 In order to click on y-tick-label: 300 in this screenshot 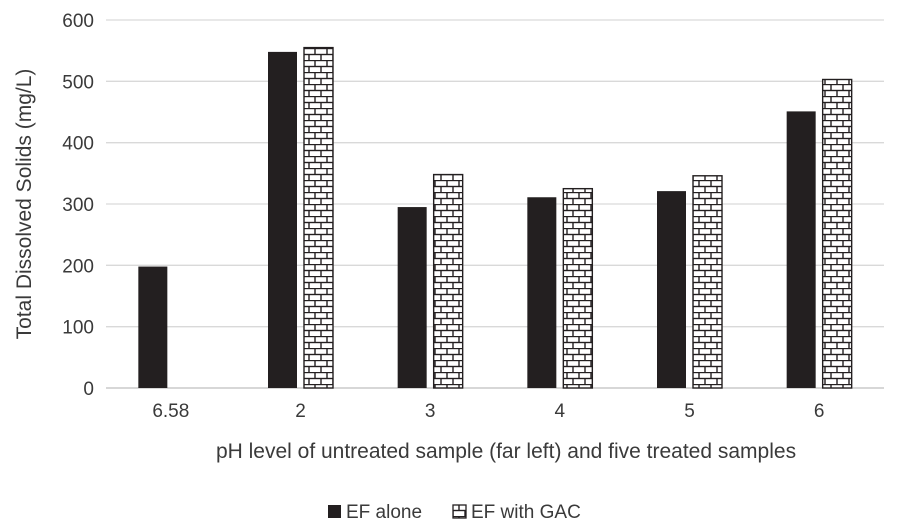, I will do `click(78, 205)`.